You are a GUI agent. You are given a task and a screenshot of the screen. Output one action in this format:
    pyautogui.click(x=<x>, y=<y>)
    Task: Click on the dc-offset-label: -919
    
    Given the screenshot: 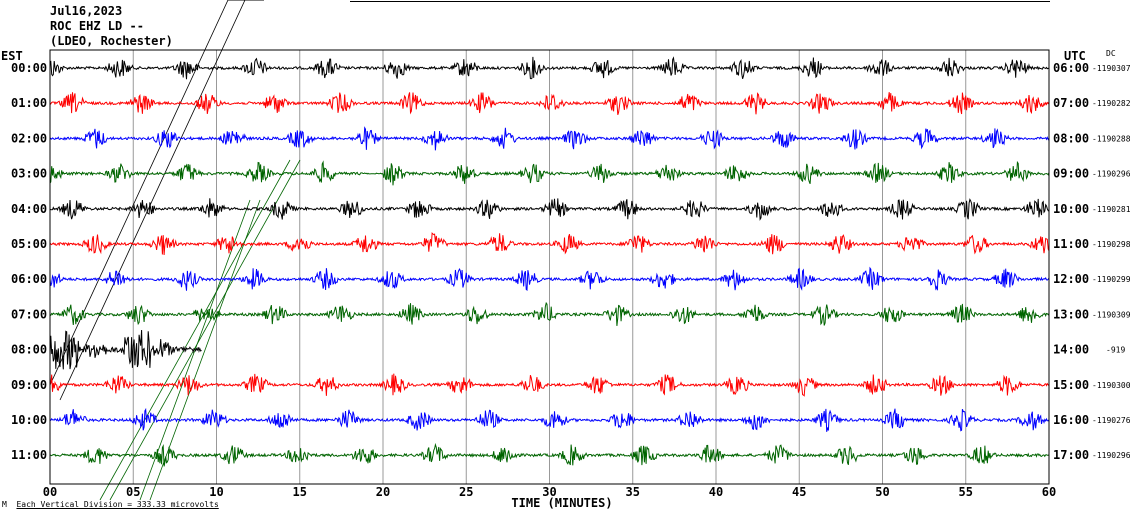 What is the action you would take?
    pyautogui.click(x=1115, y=350)
    